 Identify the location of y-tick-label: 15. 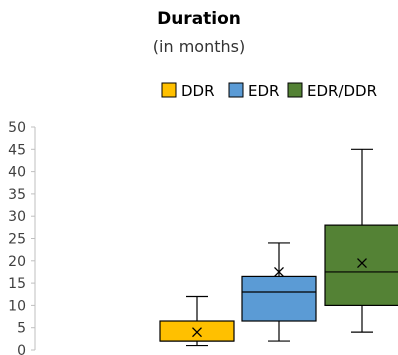
(17, 284).